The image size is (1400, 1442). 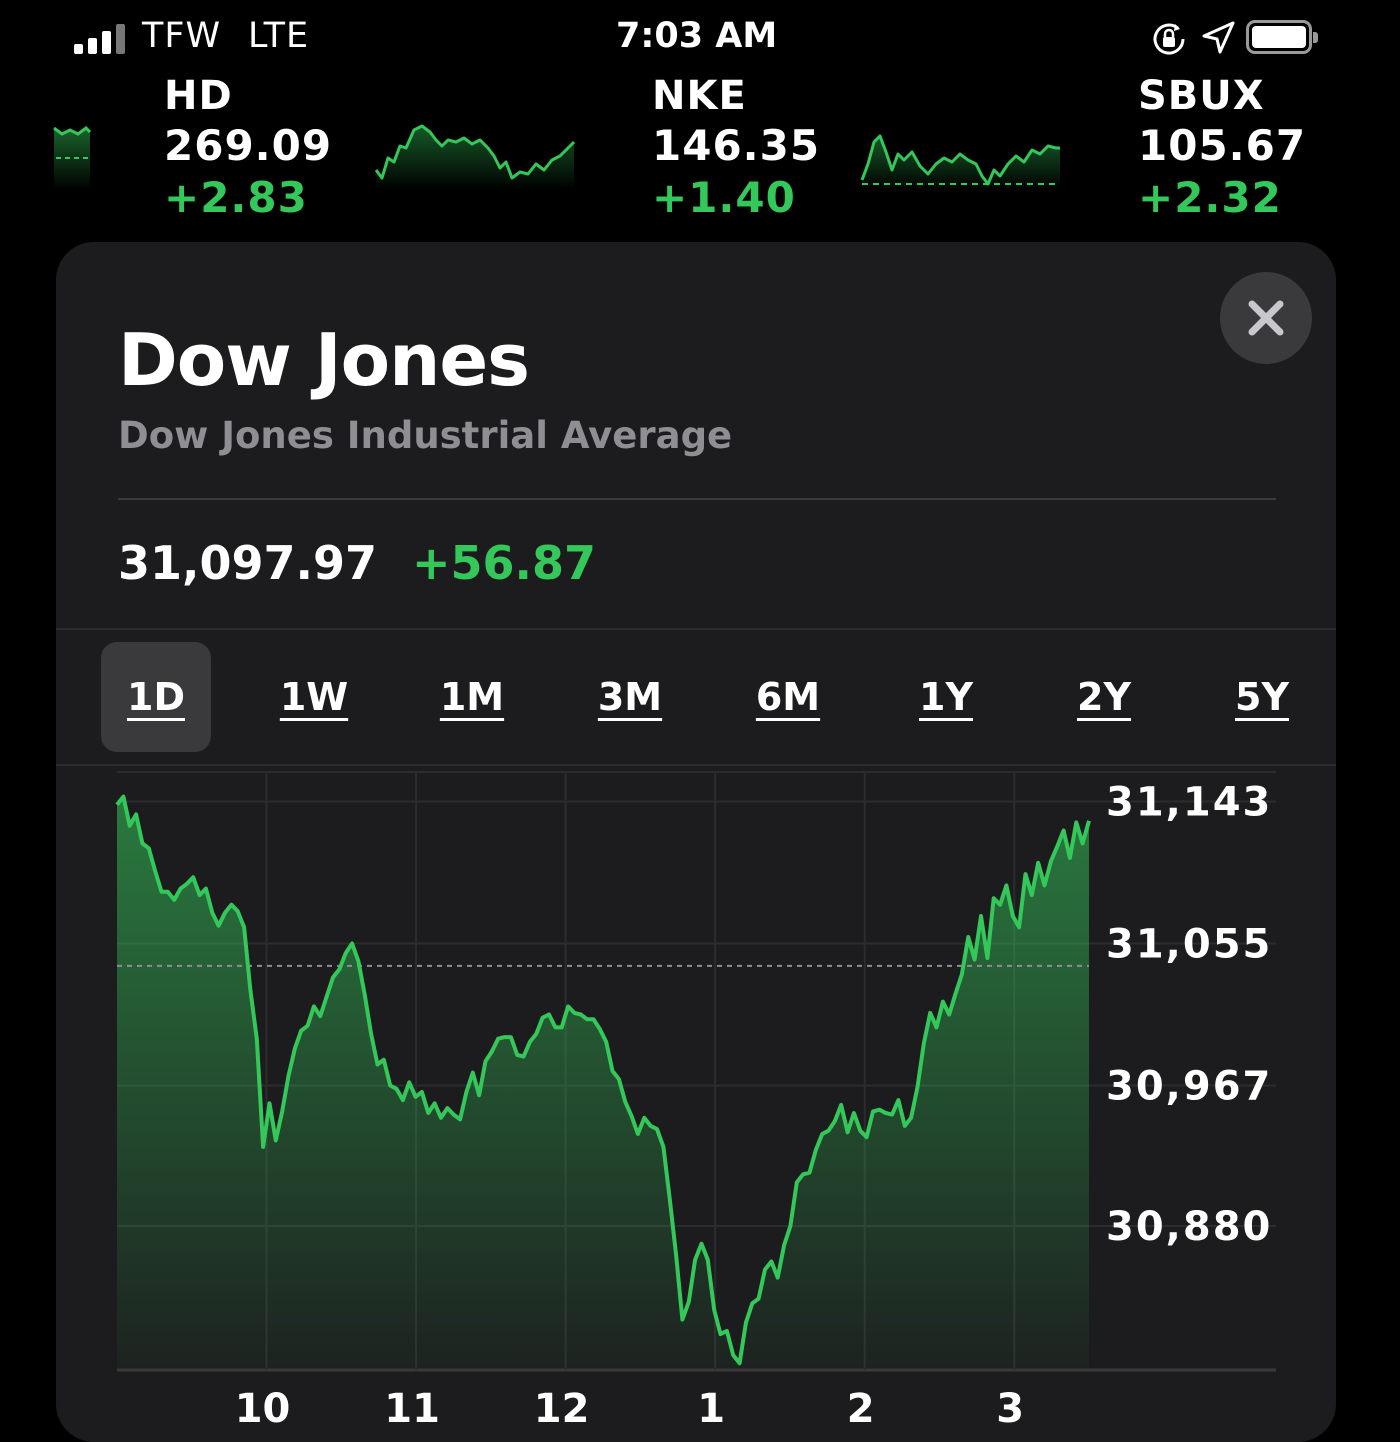 What do you see at coordinates (788, 697) in the screenshot?
I see `tab-6m: 6M` at bounding box center [788, 697].